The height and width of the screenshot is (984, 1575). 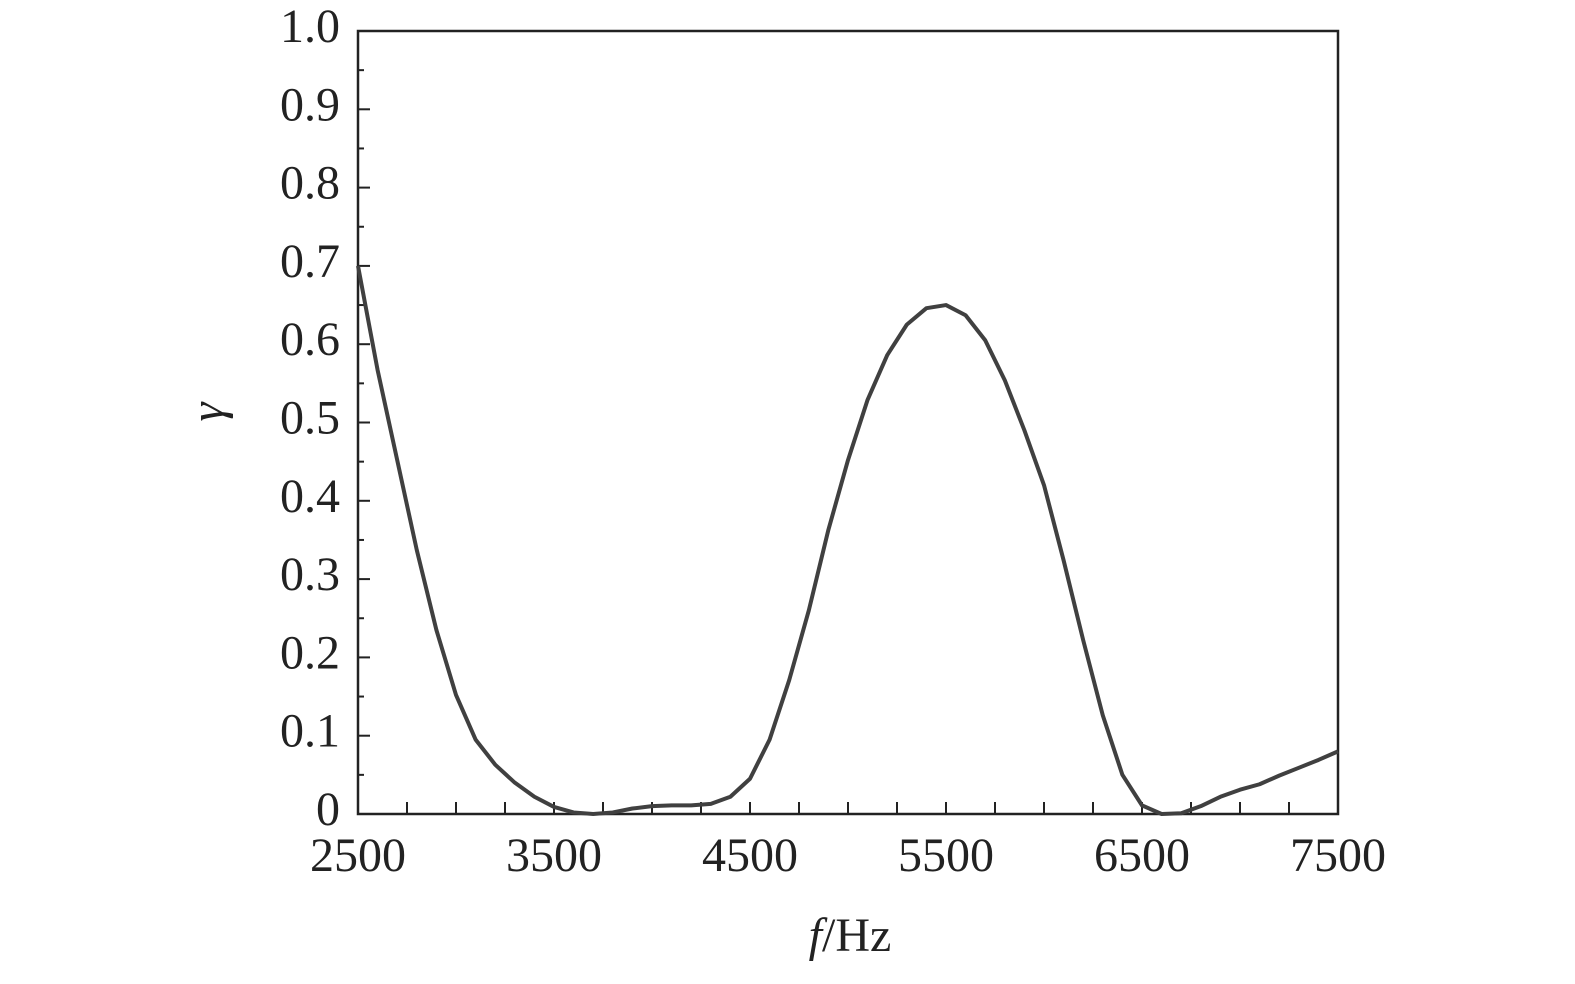 What do you see at coordinates (310, 731) in the screenshot?
I see `y-tick-label: 0.1` at bounding box center [310, 731].